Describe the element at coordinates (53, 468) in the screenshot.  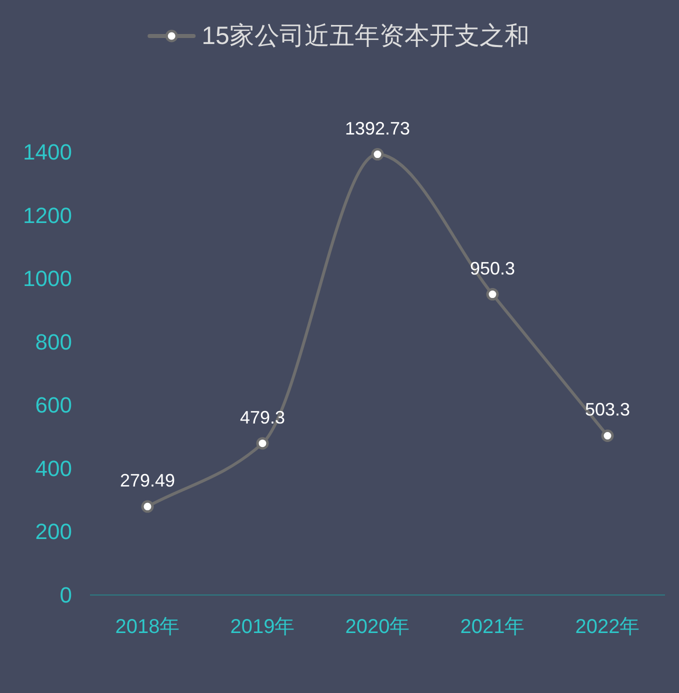
I see `y-tick-label: 400` at that location.